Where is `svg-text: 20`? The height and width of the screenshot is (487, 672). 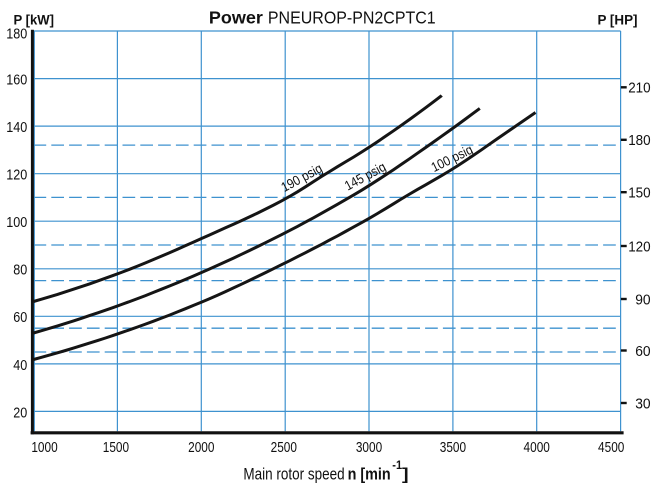 svg-text: 20 is located at coordinates (20, 413).